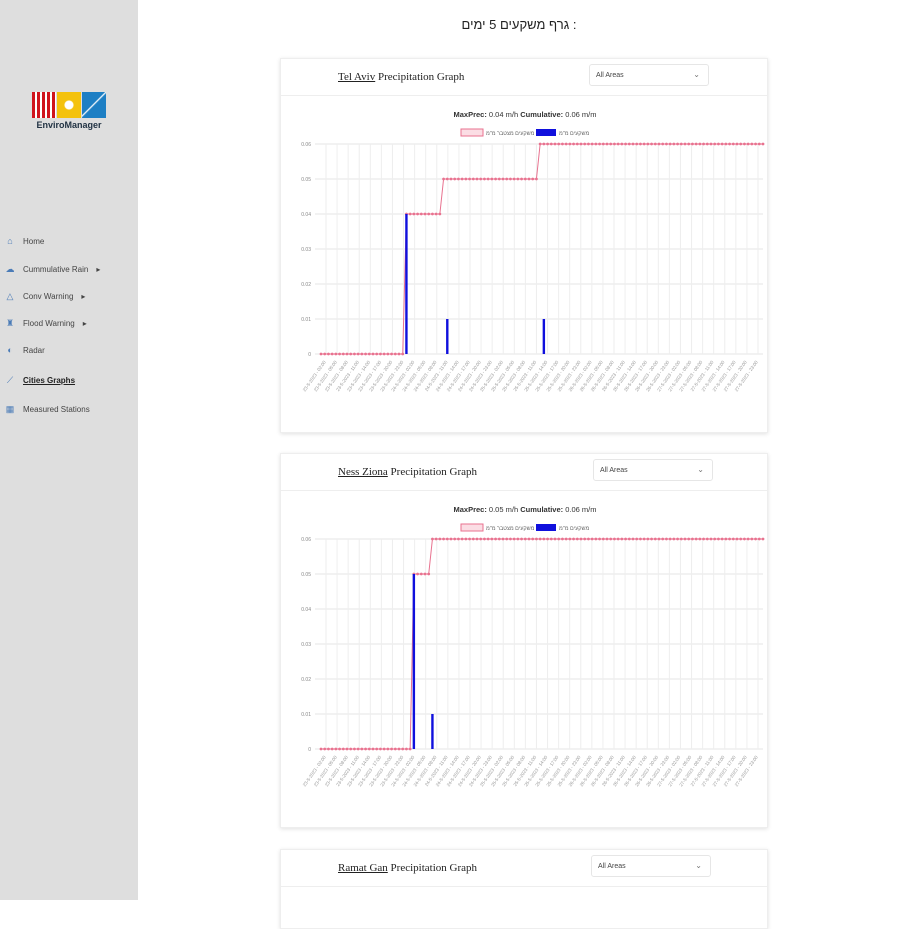  What do you see at coordinates (25, 350) in the screenshot?
I see `sidebar-item-radar: ◐ Radar` at bounding box center [25, 350].